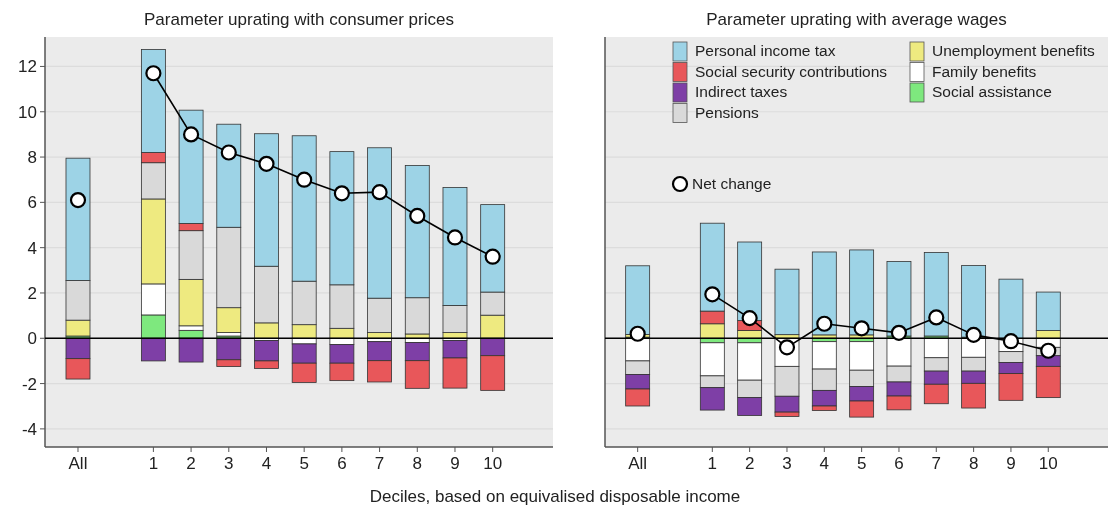 This screenshot has width=1110, height=510. I want to click on legend-label: Social assistance, so click(992, 92).